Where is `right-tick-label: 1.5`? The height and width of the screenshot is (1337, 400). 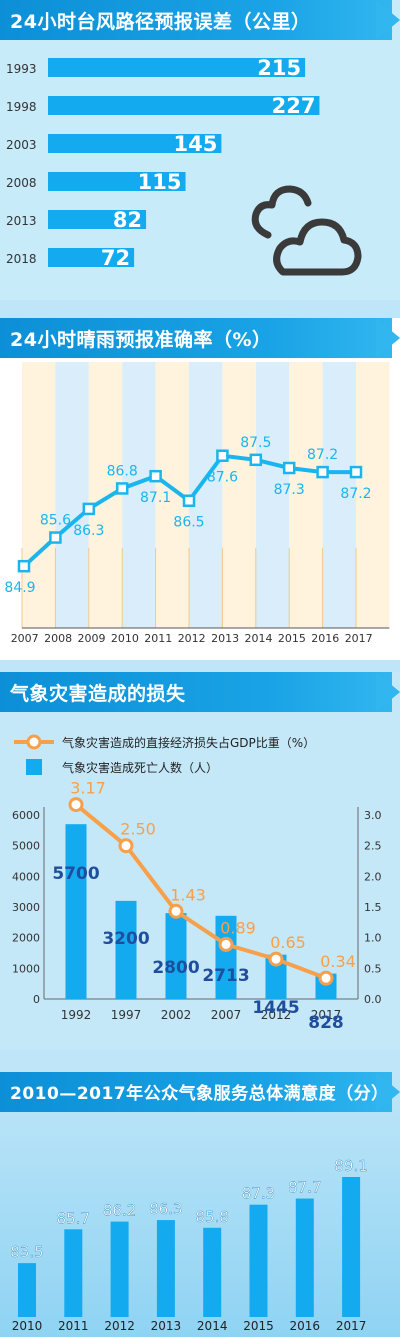
right-tick-label: 1.5 is located at coordinates (373, 907).